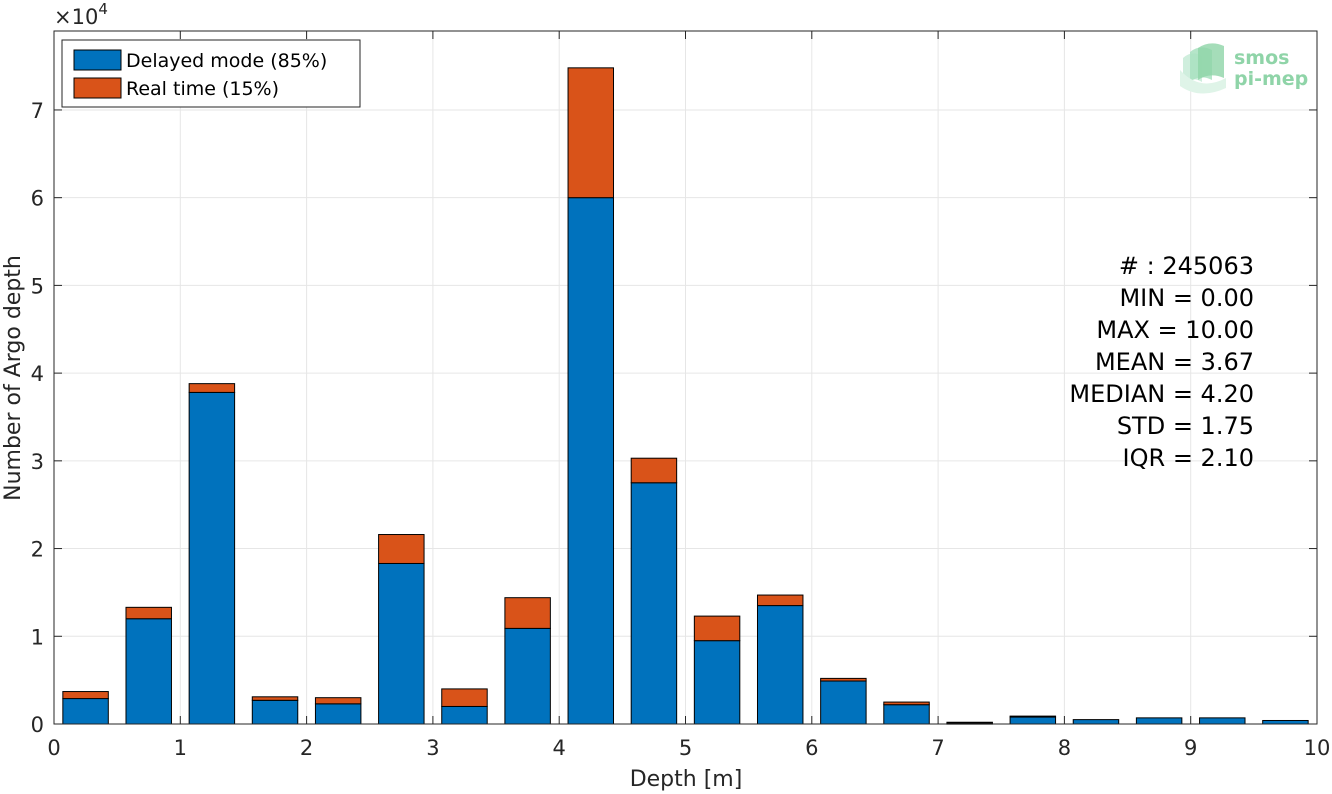 The width and height of the screenshot is (1332, 794). Describe the element at coordinates (81, 14) in the screenshot. I see `y-multiplier-label: ×10⁴` at that location.